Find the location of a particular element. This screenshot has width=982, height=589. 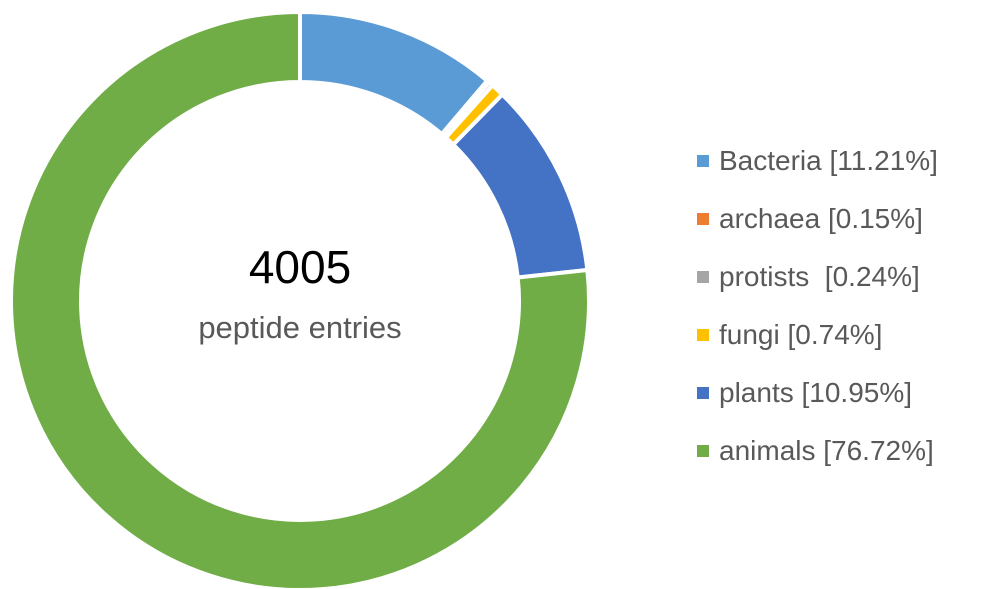

legend-item-fungi: fungi [0.74%] is located at coordinates (817, 335).